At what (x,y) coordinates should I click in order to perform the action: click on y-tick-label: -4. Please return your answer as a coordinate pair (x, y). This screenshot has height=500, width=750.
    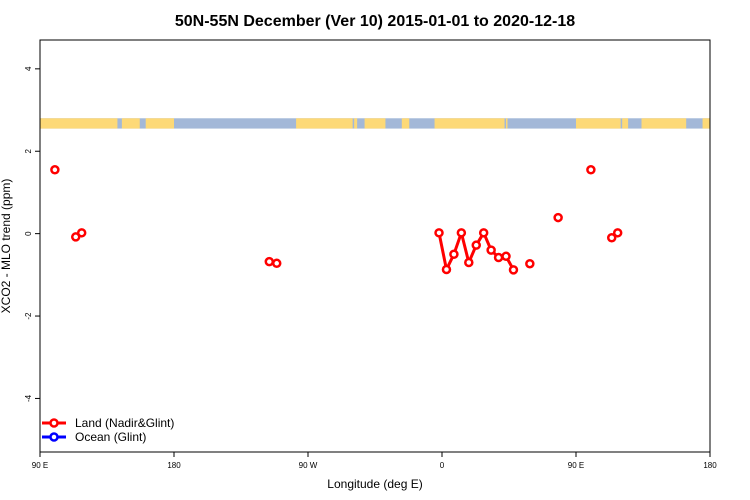
    Looking at the image, I should click on (28, 398).